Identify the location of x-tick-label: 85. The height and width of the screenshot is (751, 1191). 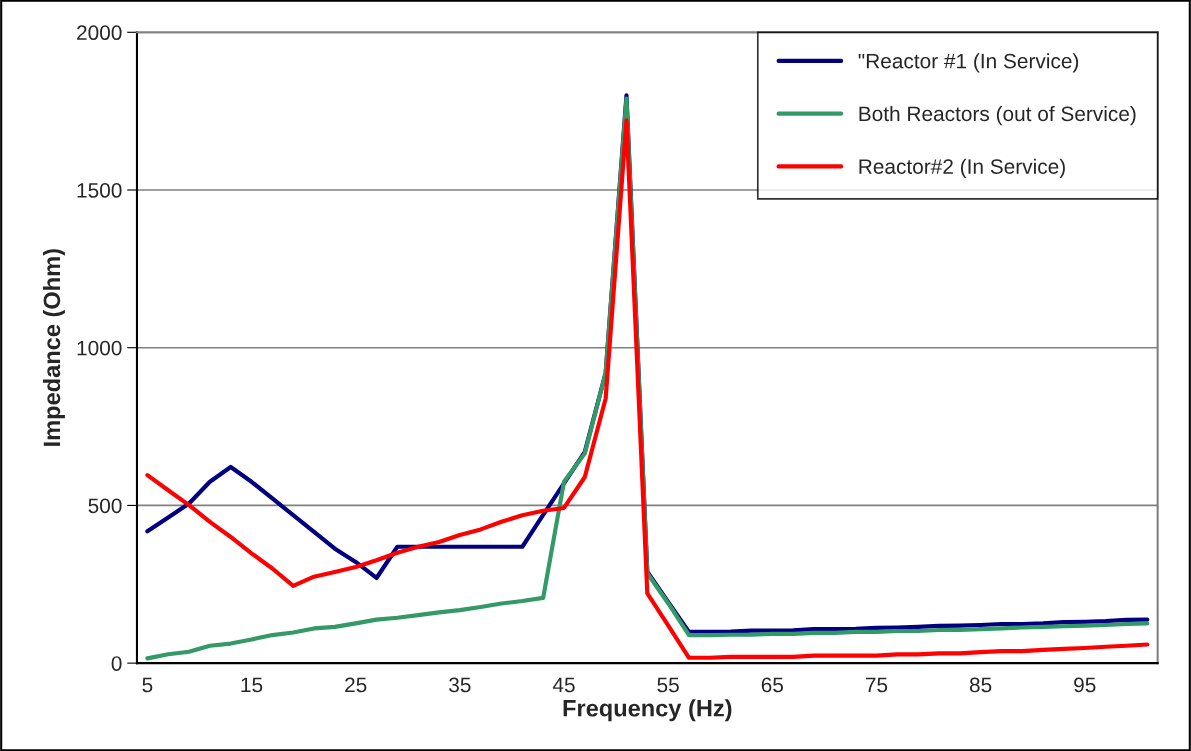
(980, 685).